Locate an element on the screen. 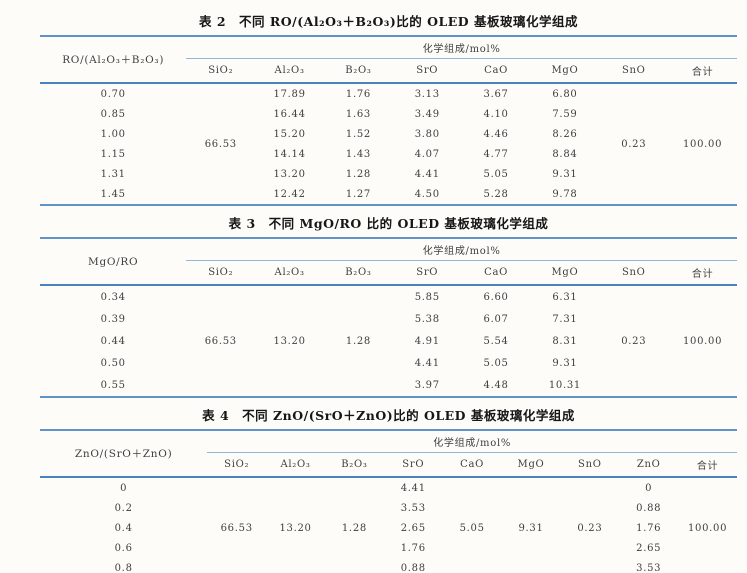  table-row: 0.70 66.53 17.89 1.76 3.13 3.67 6.80 0.23 100.00 is located at coordinates (388, 116).